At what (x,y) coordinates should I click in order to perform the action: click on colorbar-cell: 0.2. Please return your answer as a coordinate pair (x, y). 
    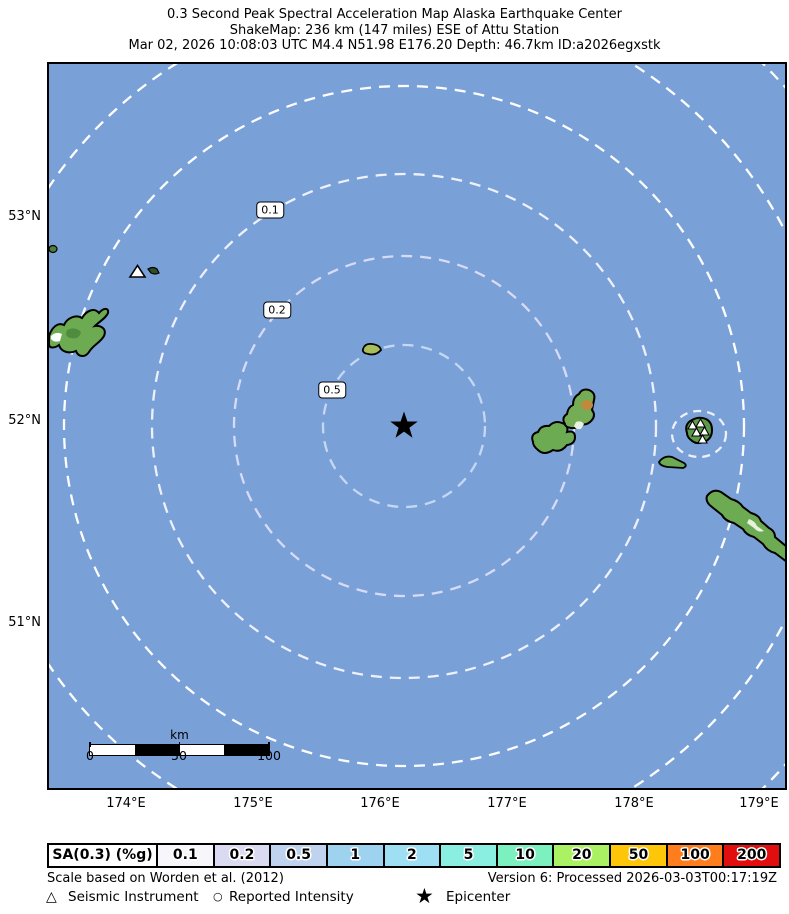
    Looking at the image, I should click on (241, 855).